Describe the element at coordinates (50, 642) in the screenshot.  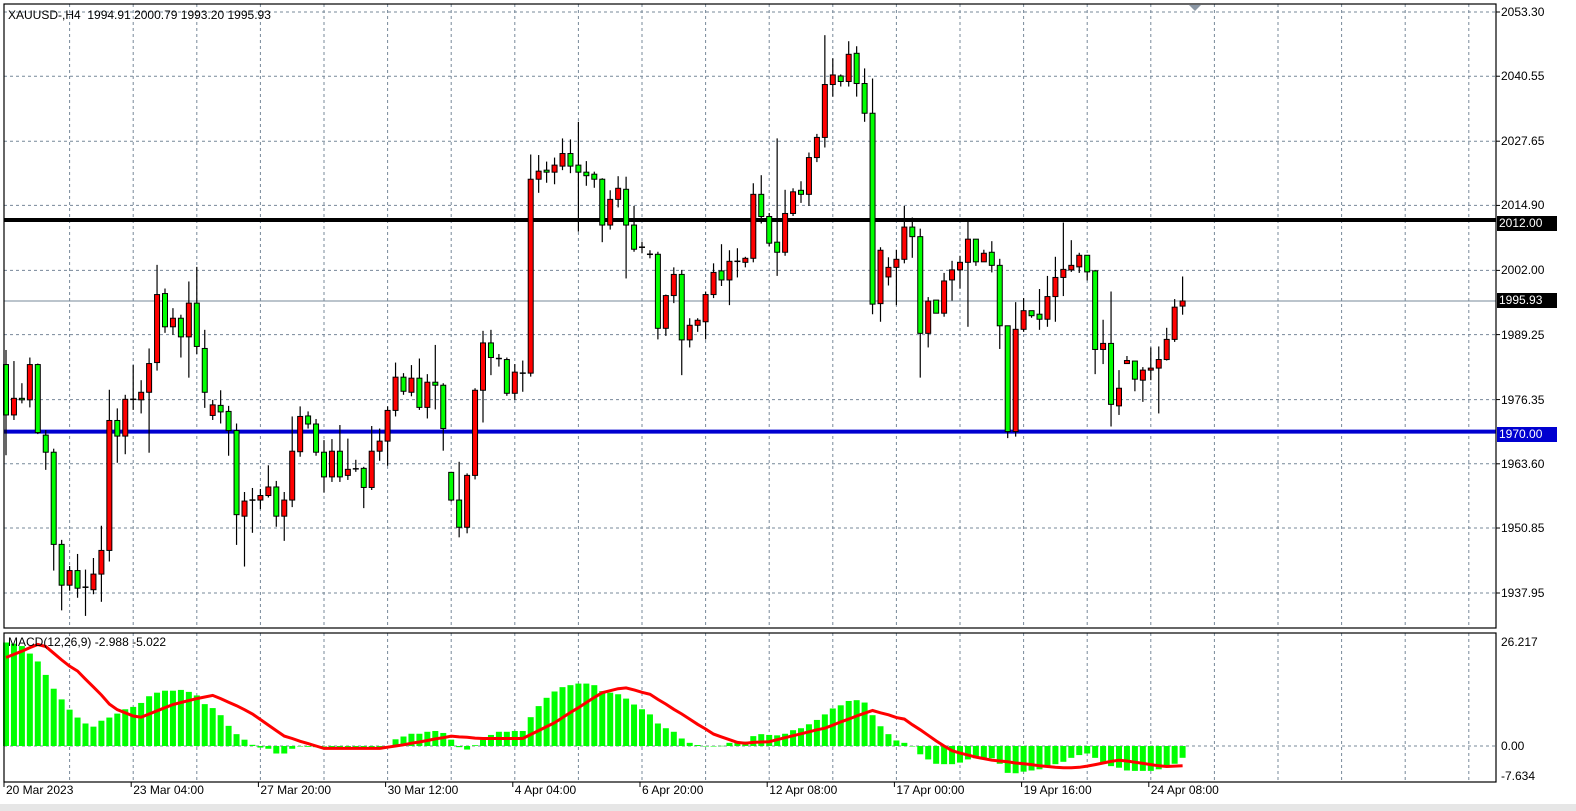
I see `macd-name: MACD(12,26,9)` at that location.